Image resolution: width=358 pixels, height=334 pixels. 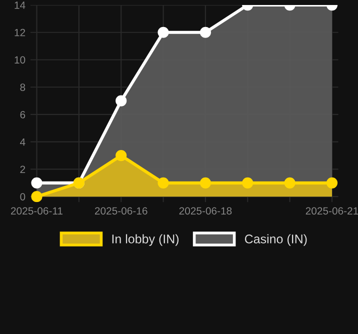 I want to click on x-tick-label: 2025-06-18, so click(x=205, y=211).